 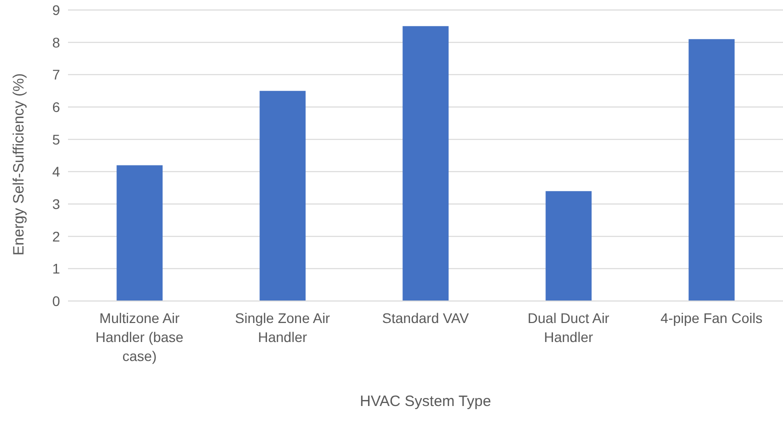 What do you see at coordinates (426, 318) in the screenshot?
I see `x-tick-label: Standard VAV` at bounding box center [426, 318].